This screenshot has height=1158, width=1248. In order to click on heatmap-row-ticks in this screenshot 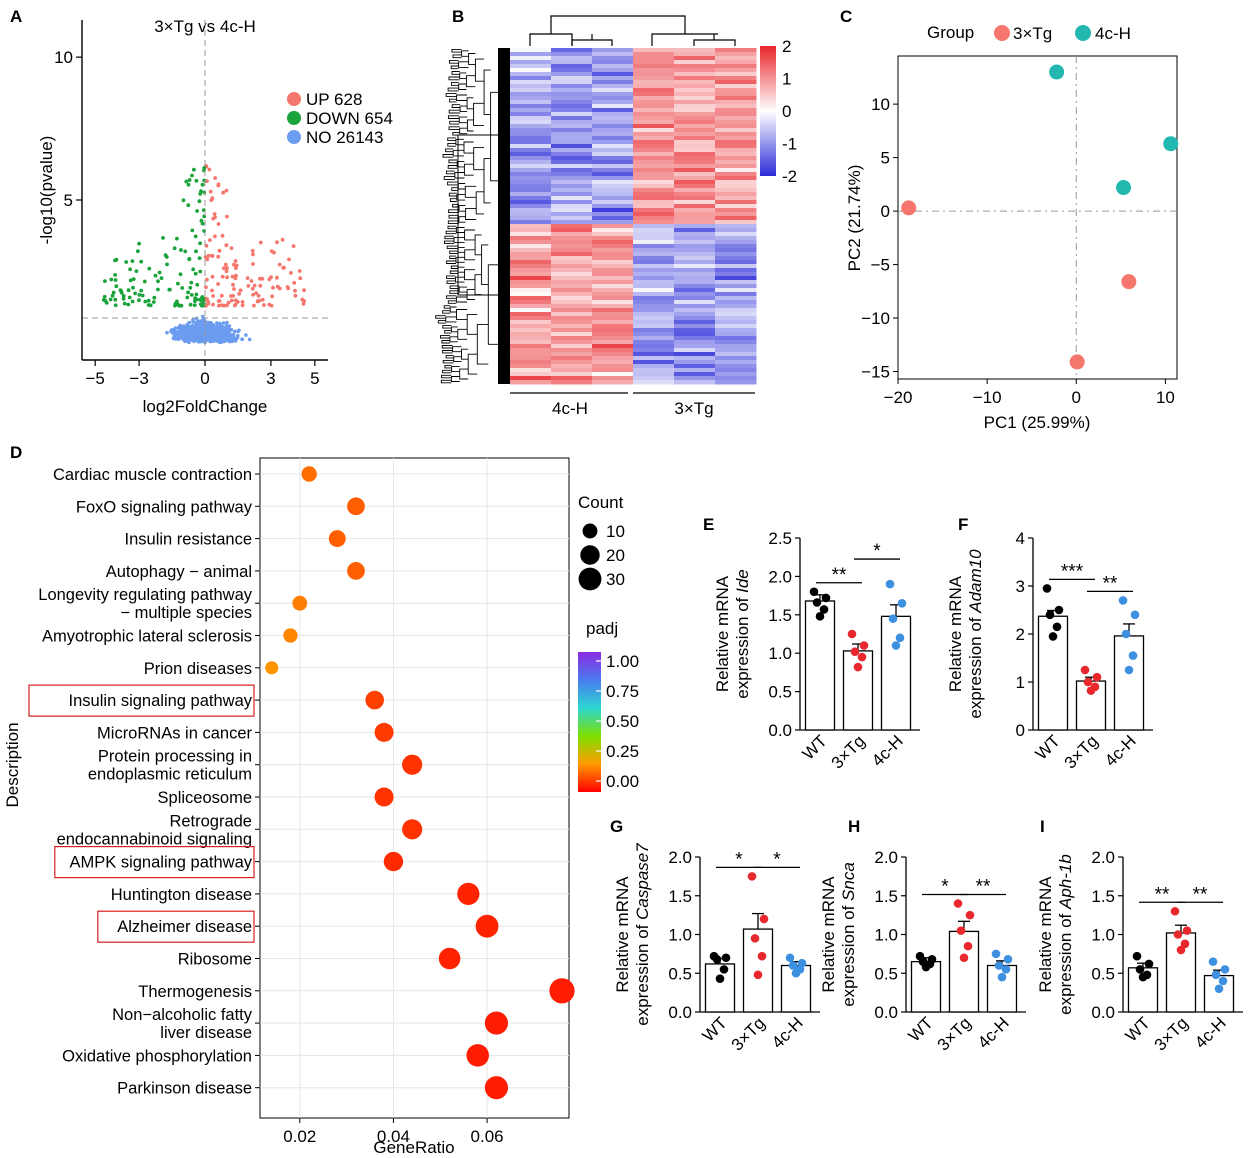, I will do `click(504, 216)`.